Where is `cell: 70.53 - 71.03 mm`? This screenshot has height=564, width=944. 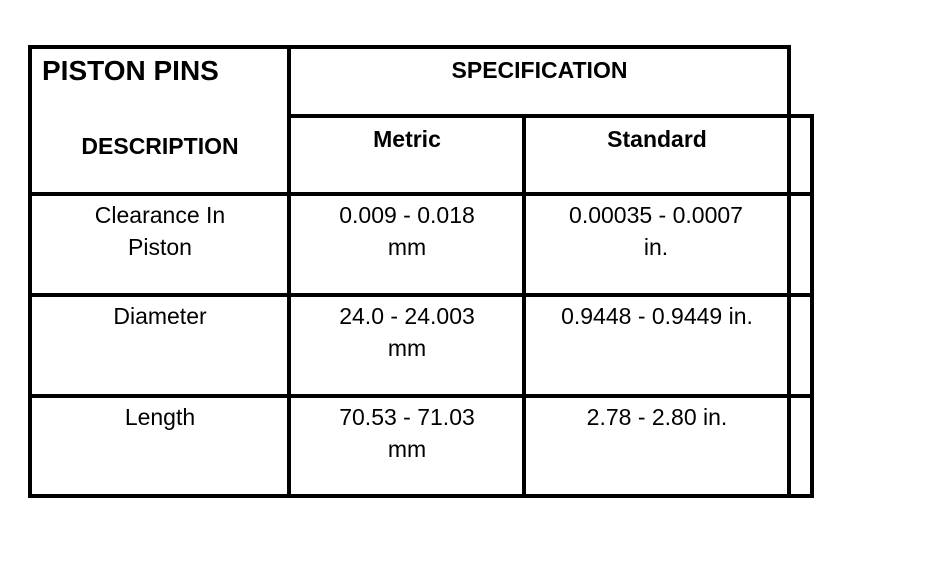
cell: 70.53 - 71.03 mm is located at coordinates (407, 433).